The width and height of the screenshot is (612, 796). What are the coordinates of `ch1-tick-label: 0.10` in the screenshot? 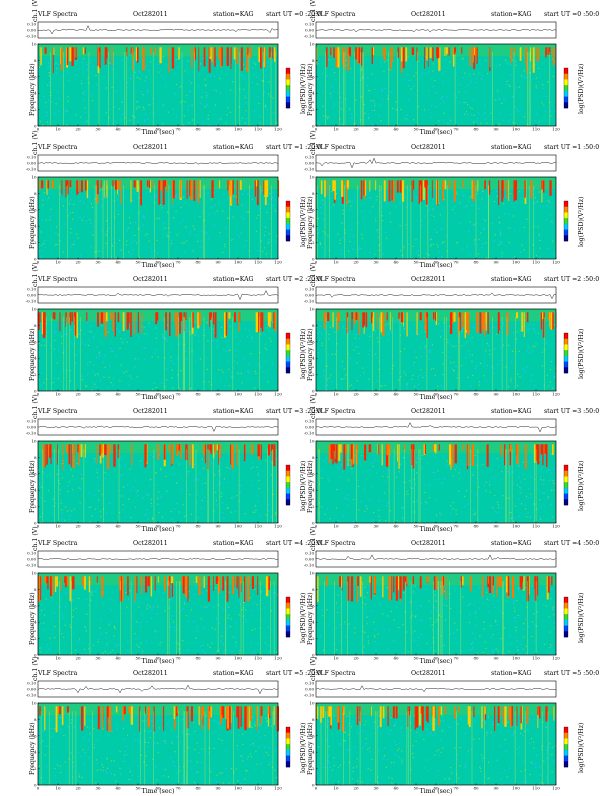 It's located at (309, 157).